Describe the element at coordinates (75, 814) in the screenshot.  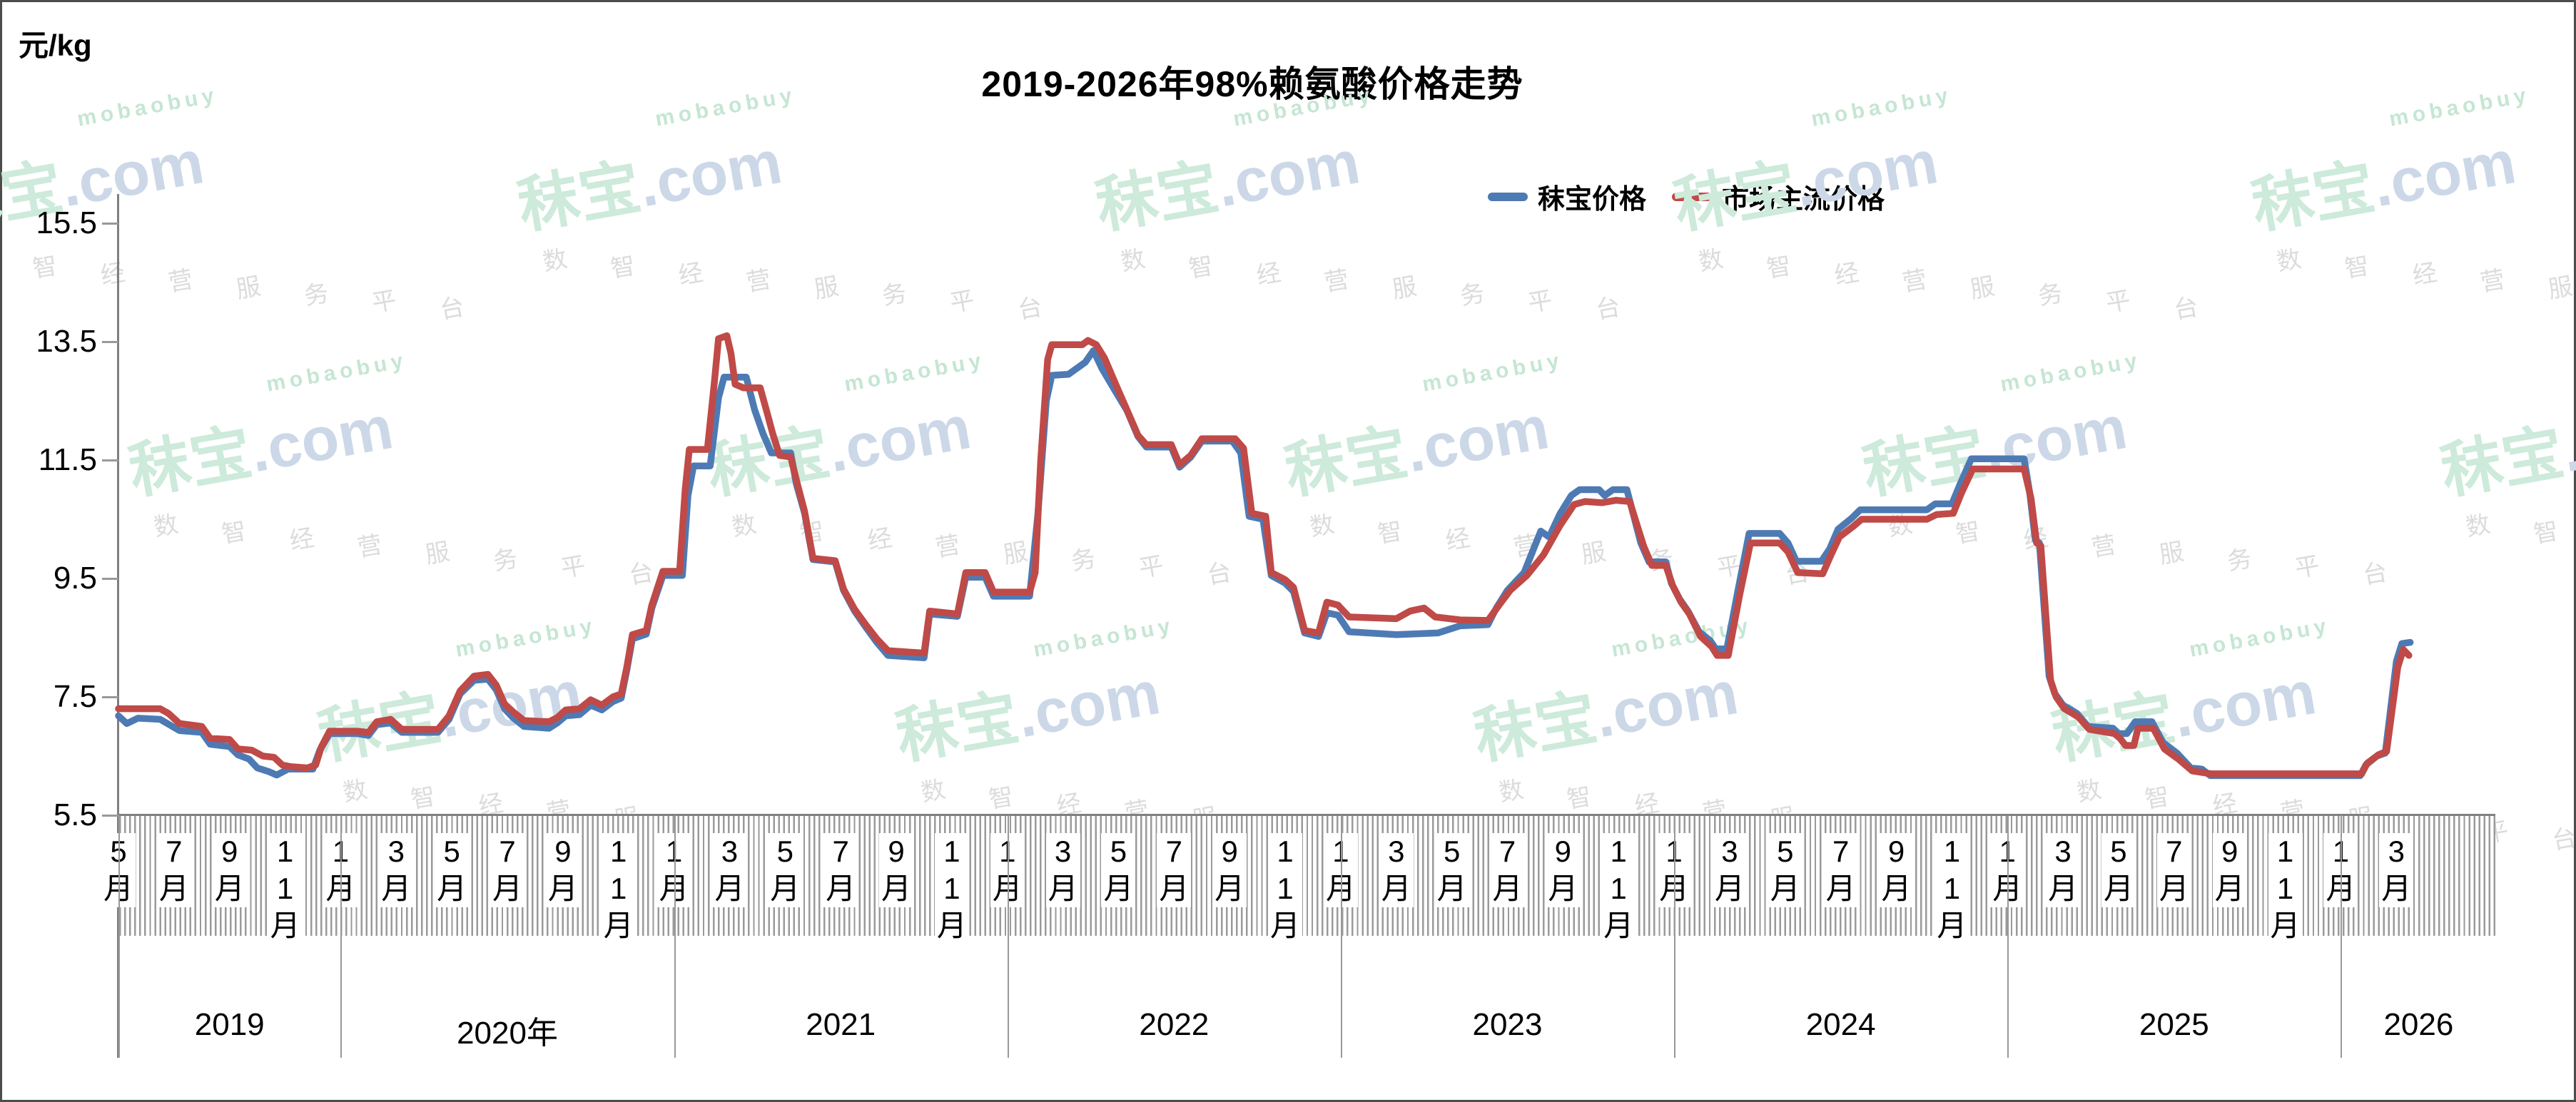
I see `y-tick-label: 5.5` at that location.